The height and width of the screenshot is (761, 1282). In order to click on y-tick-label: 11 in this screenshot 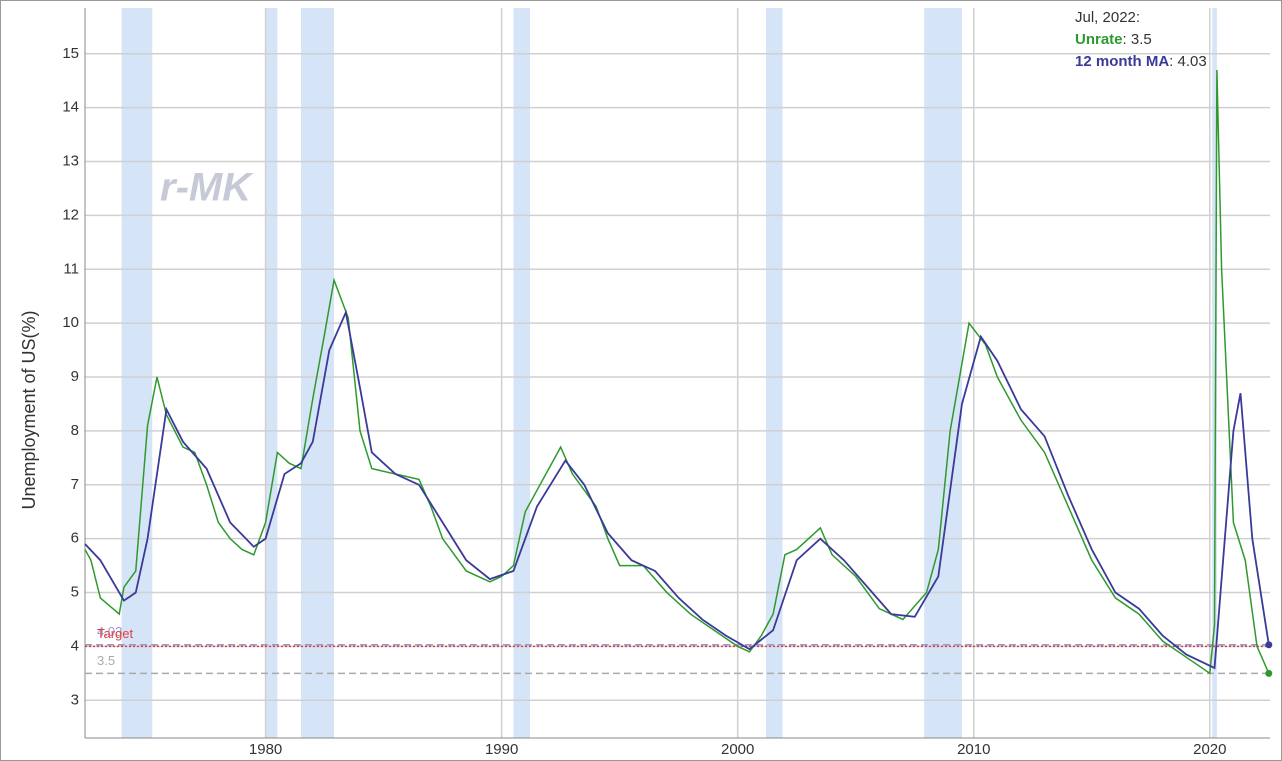, I will do `click(71, 268)`.